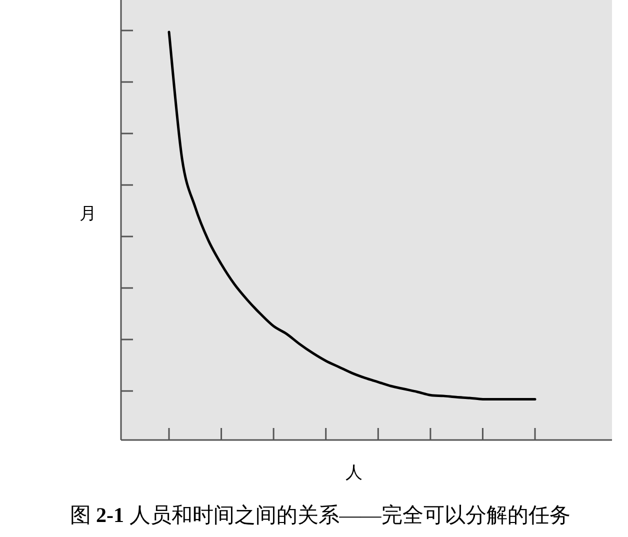 The width and height of the screenshot is (628, 537). I want to click on text: 图 2-1 人员和时间之间的关系——完全可以分解的任务, so click(320, 515).